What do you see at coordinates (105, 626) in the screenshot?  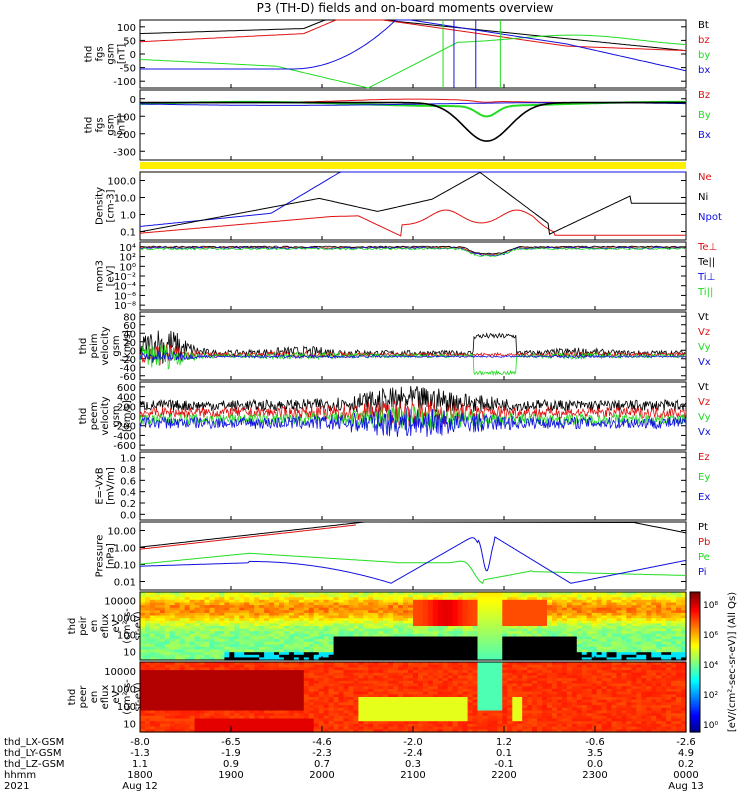 I see `y-axis-label: eflux` at bounding box center [105, 626].